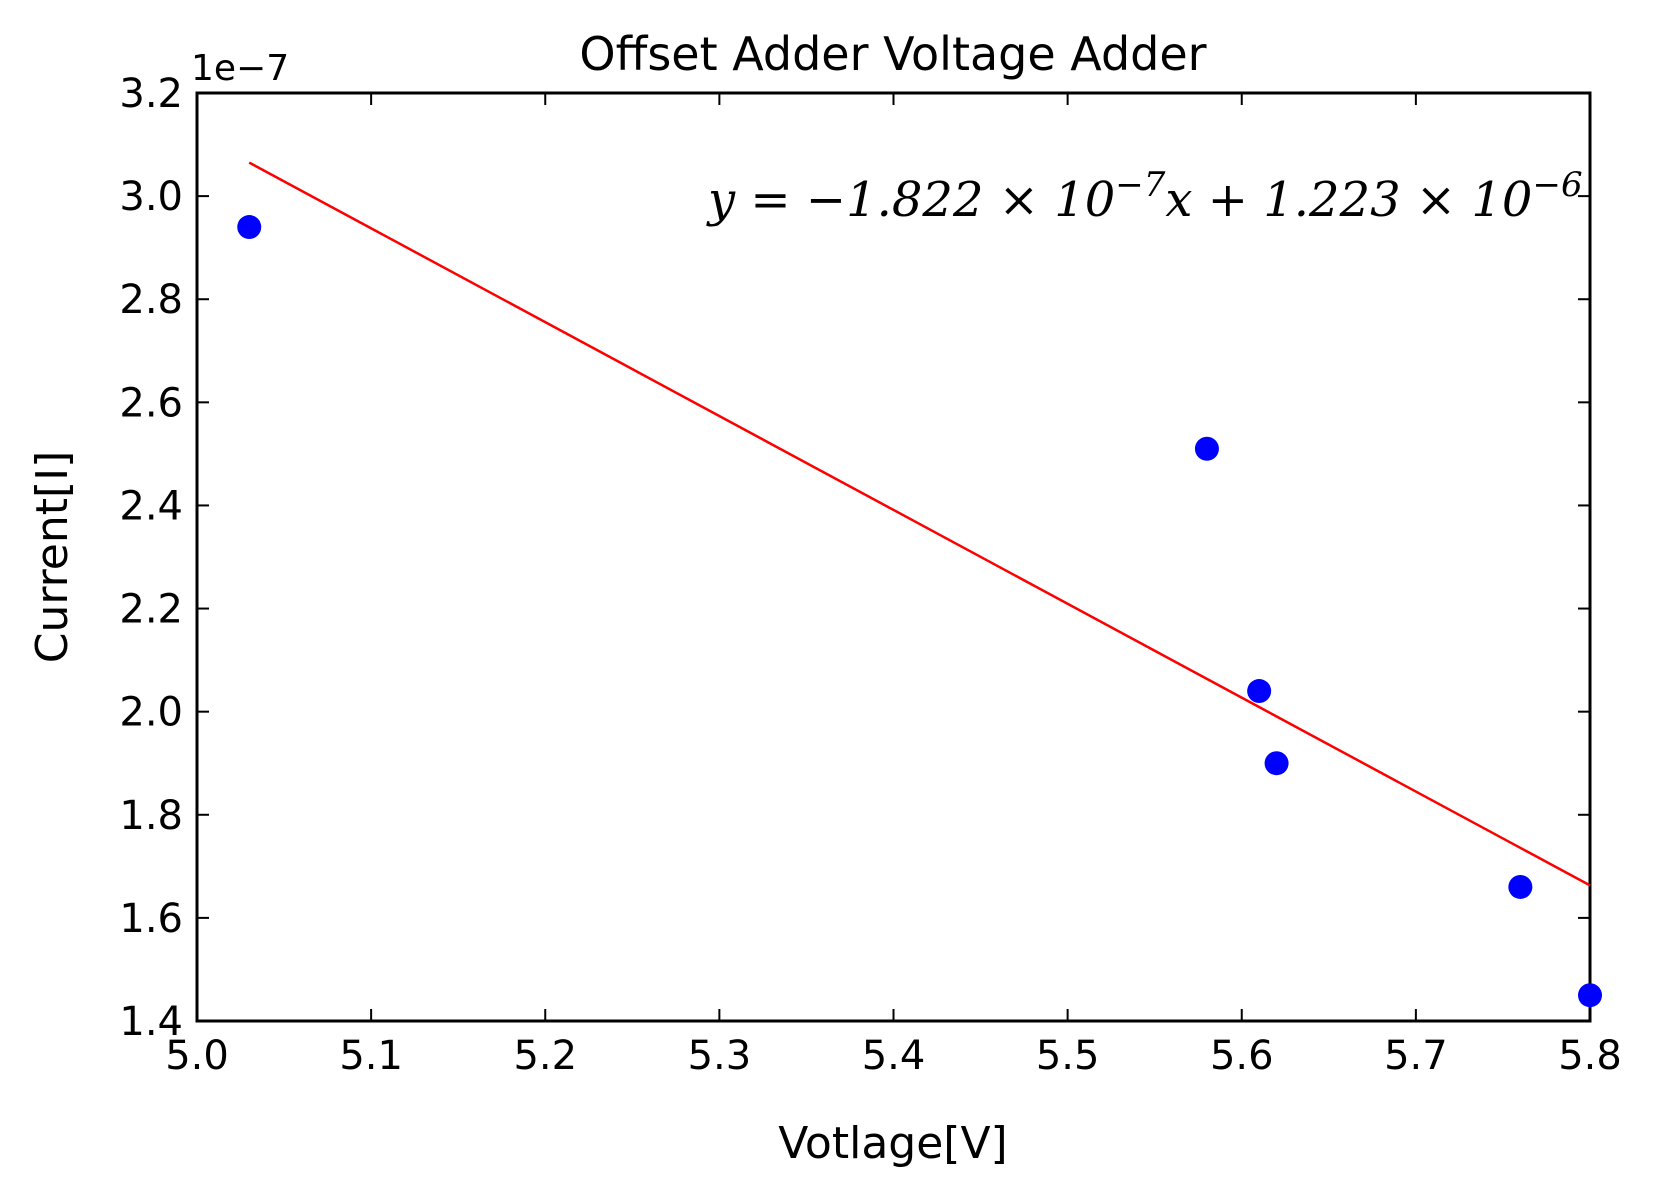 The height and width of the screenshot is (1196, 1655). Describe the element at coordinates (545, 1056) in the screenshot. I see `x-tick-label: 5.2` at that location.